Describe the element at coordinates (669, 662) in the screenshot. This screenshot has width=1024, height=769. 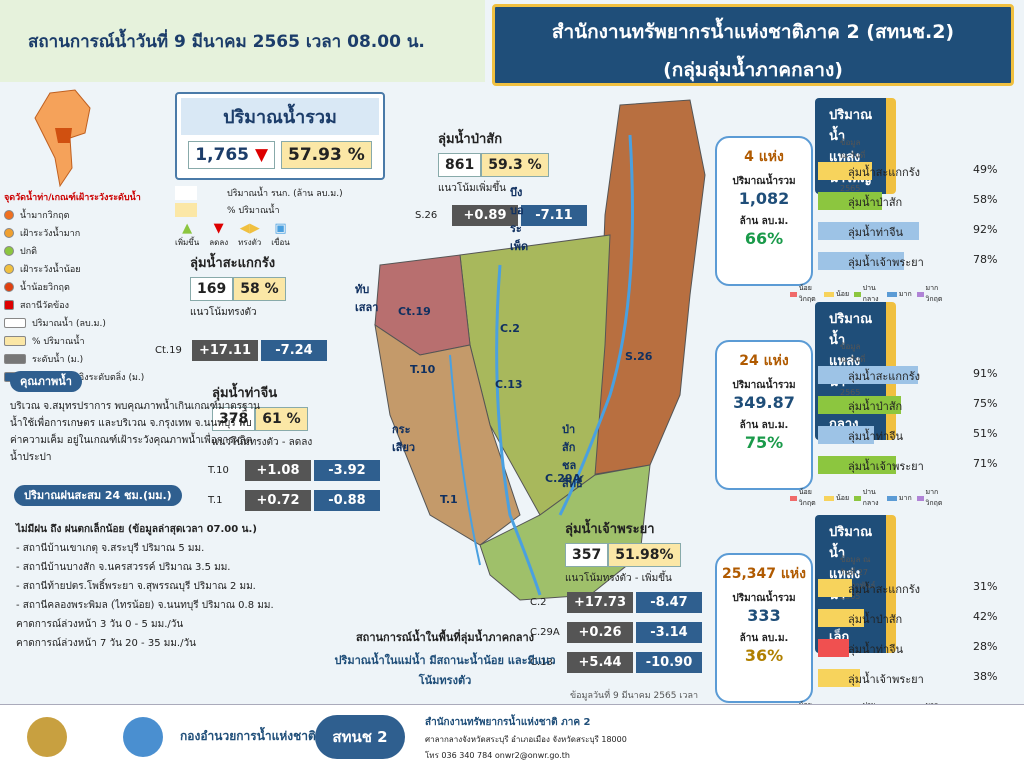
I see `station-ref: -10.90` at that location.